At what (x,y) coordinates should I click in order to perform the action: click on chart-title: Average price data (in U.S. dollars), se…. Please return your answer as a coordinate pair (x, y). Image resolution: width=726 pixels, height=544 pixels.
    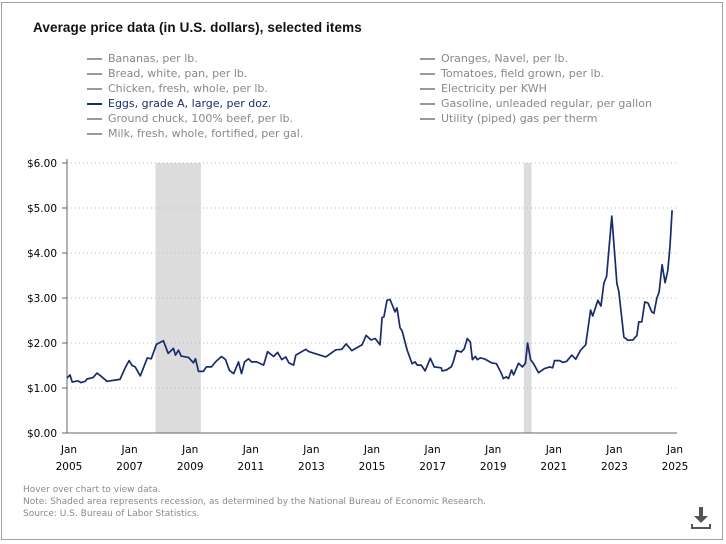
    Looking at the image, I should click on (197, 27).